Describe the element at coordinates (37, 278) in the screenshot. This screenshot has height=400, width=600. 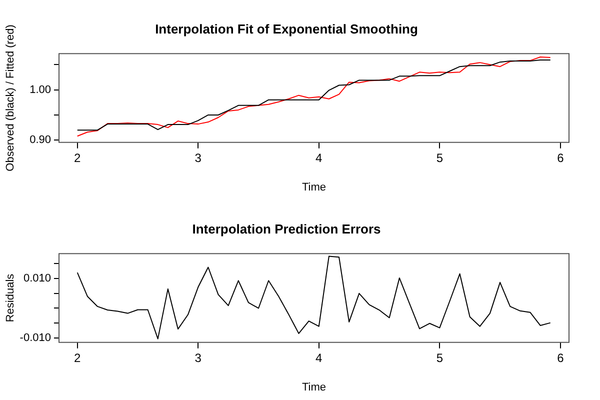
I see `y-tick-label: 0.010` at that location.